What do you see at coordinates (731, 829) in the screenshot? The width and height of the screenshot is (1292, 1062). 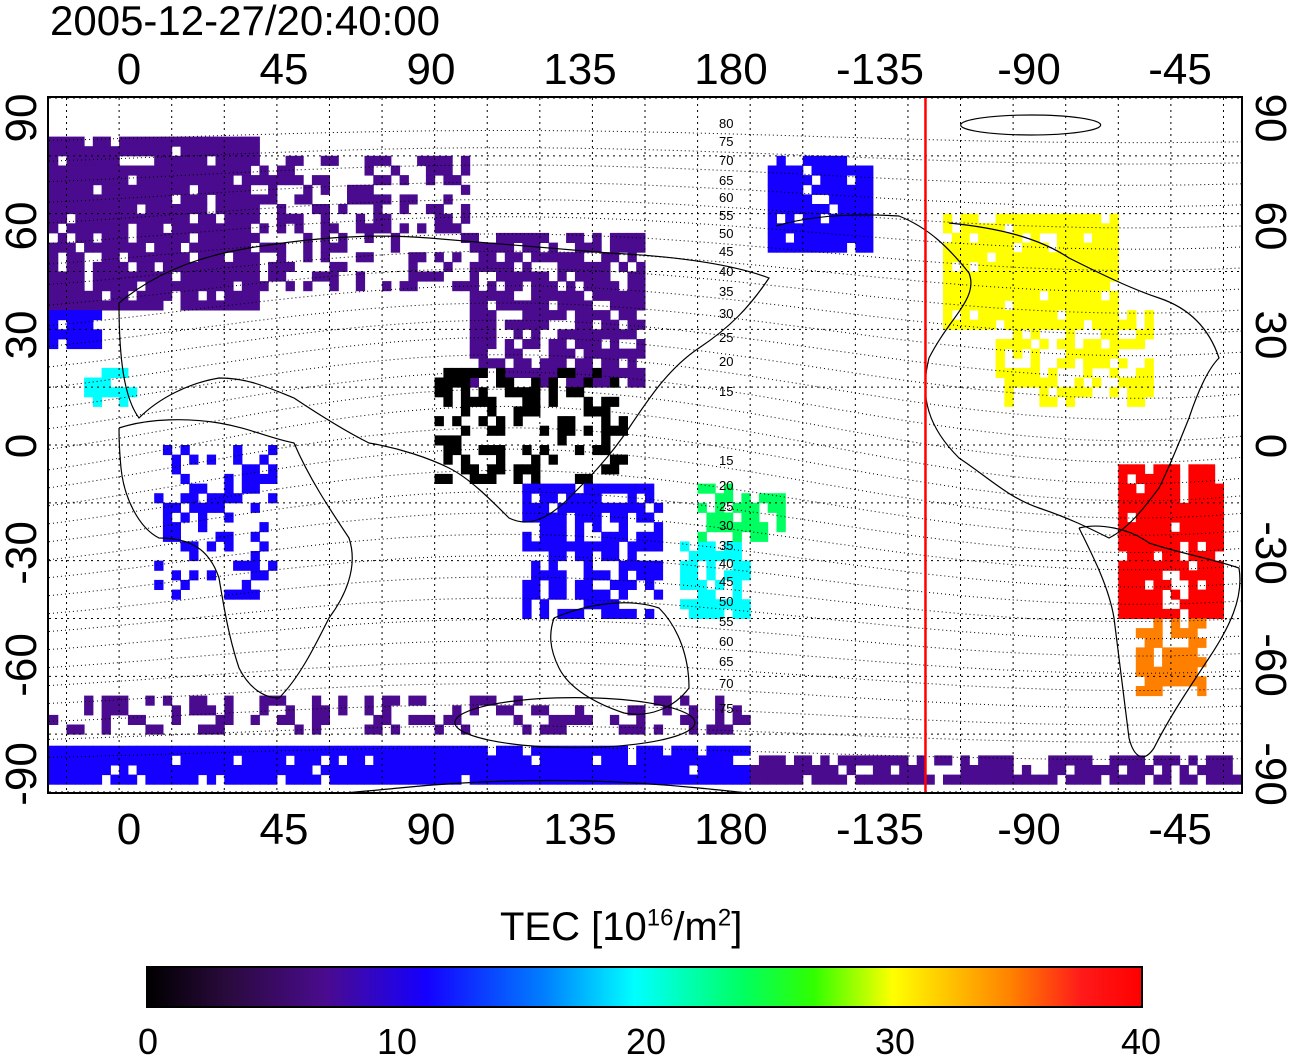 I see `x-tick-bottom: 180` at bounding box center [731, 829].